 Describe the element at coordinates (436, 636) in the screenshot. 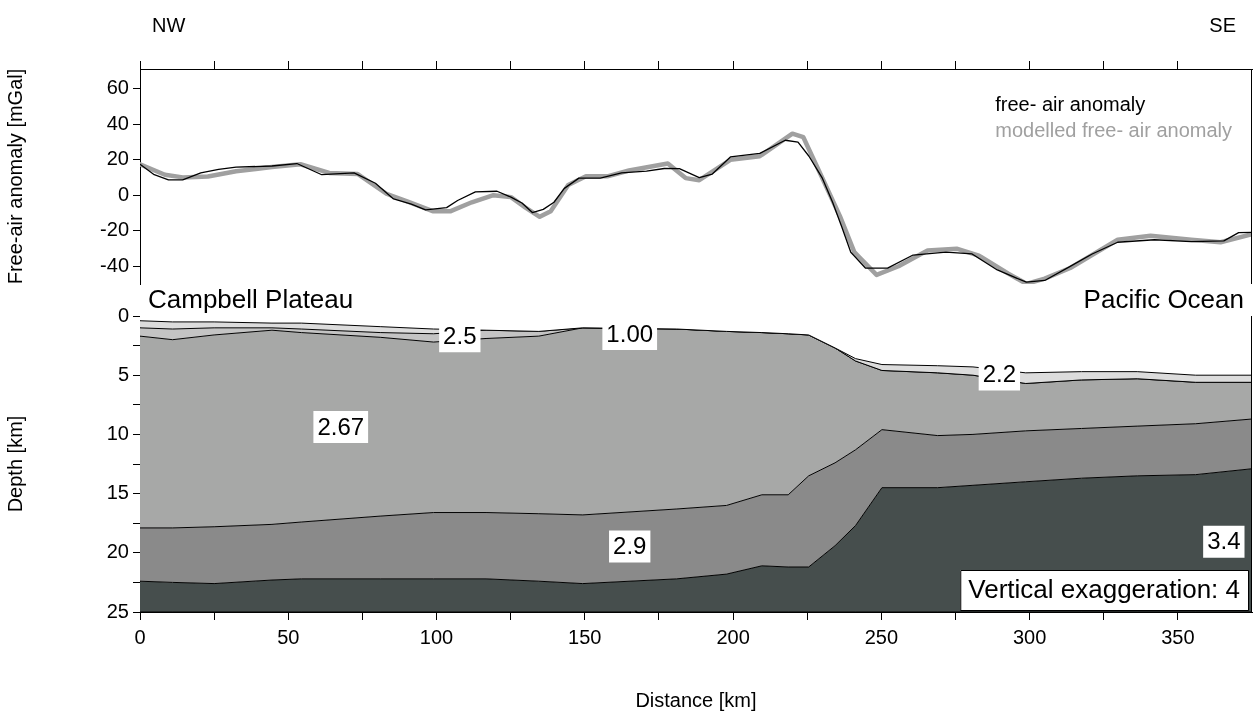

I see `x-tick-label: 100` at that location.